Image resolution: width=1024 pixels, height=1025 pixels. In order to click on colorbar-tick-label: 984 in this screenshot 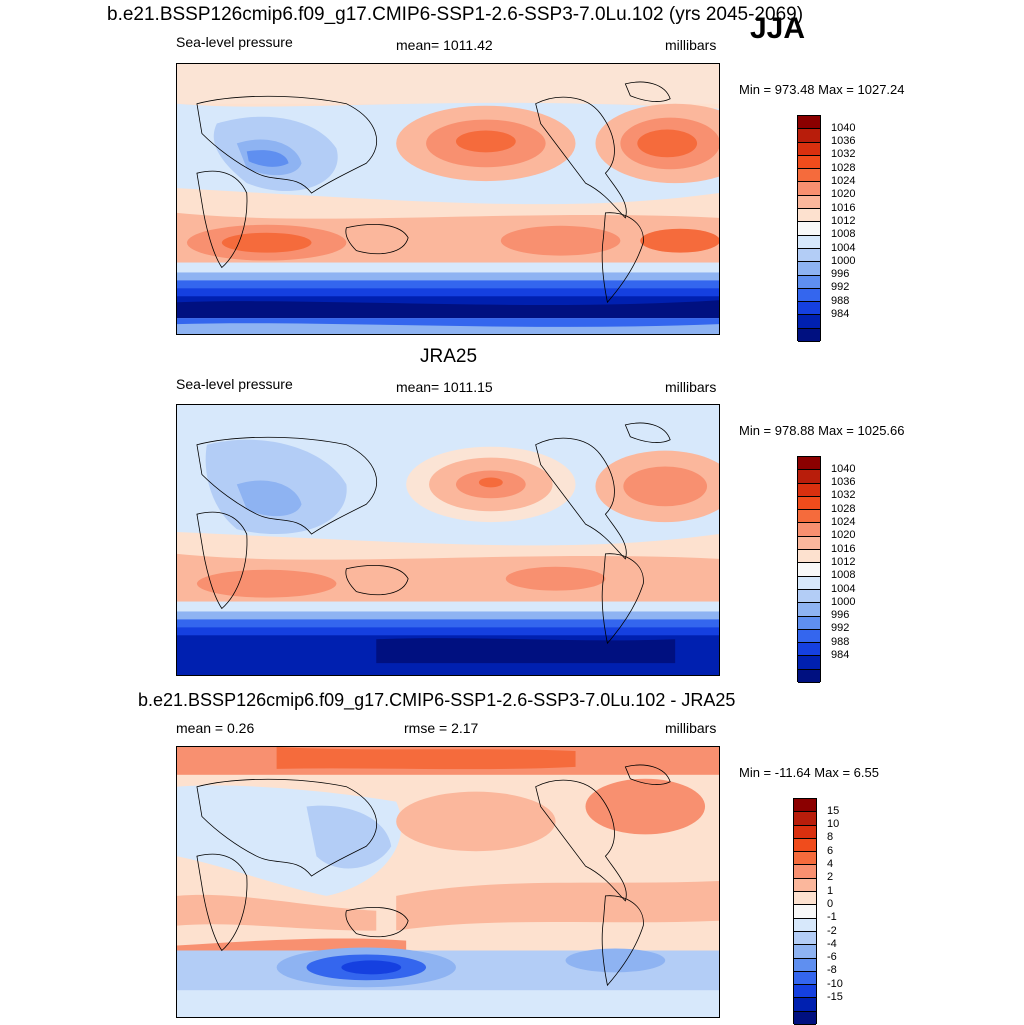, I will do `click(840, 655)`.